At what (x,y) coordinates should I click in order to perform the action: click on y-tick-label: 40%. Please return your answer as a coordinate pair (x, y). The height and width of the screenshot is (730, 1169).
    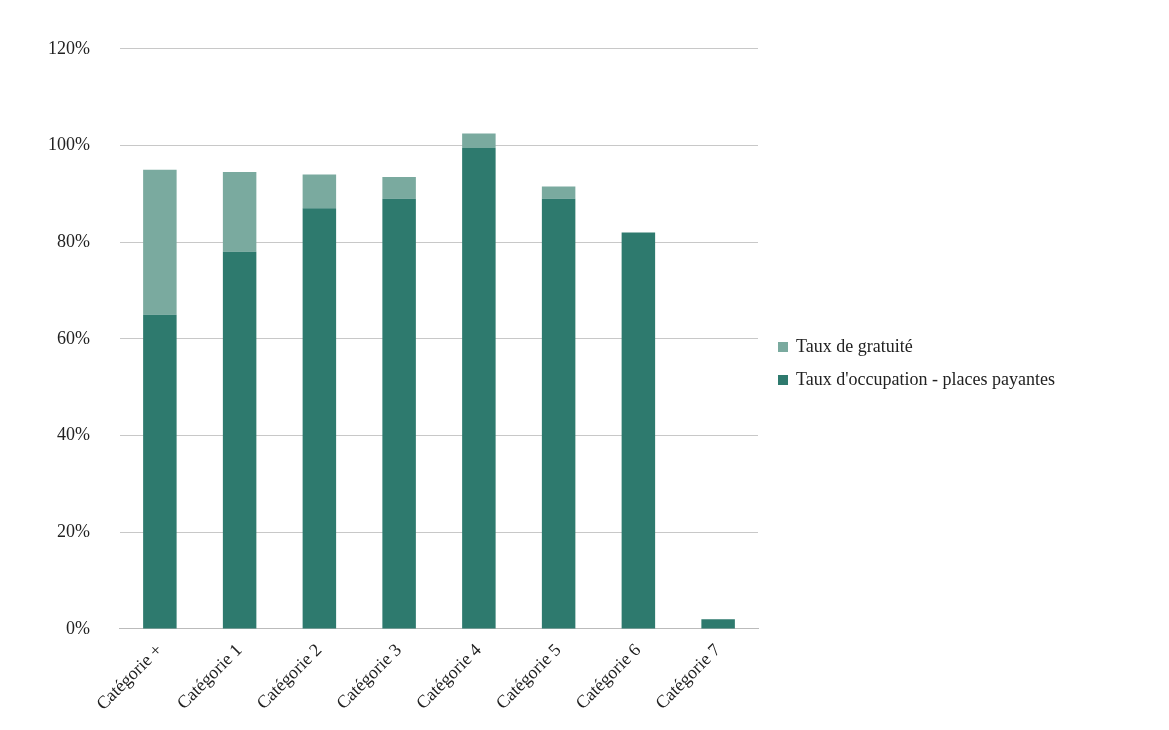
    Looking at the image, I should click on (73, 434).